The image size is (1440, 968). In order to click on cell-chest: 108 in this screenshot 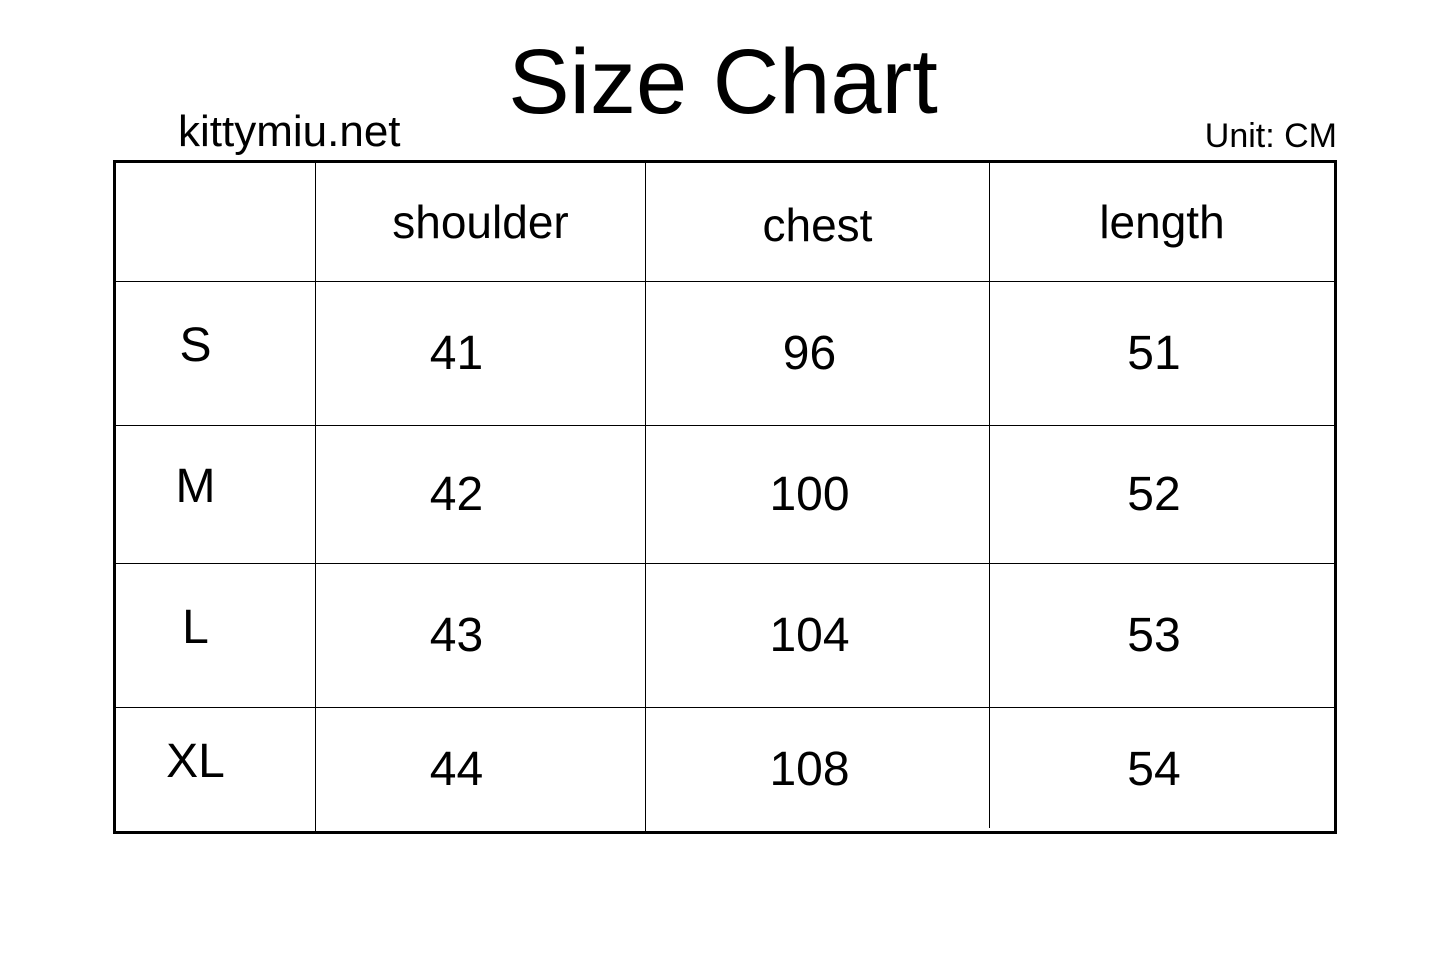, I will do `click(809, 769)`.